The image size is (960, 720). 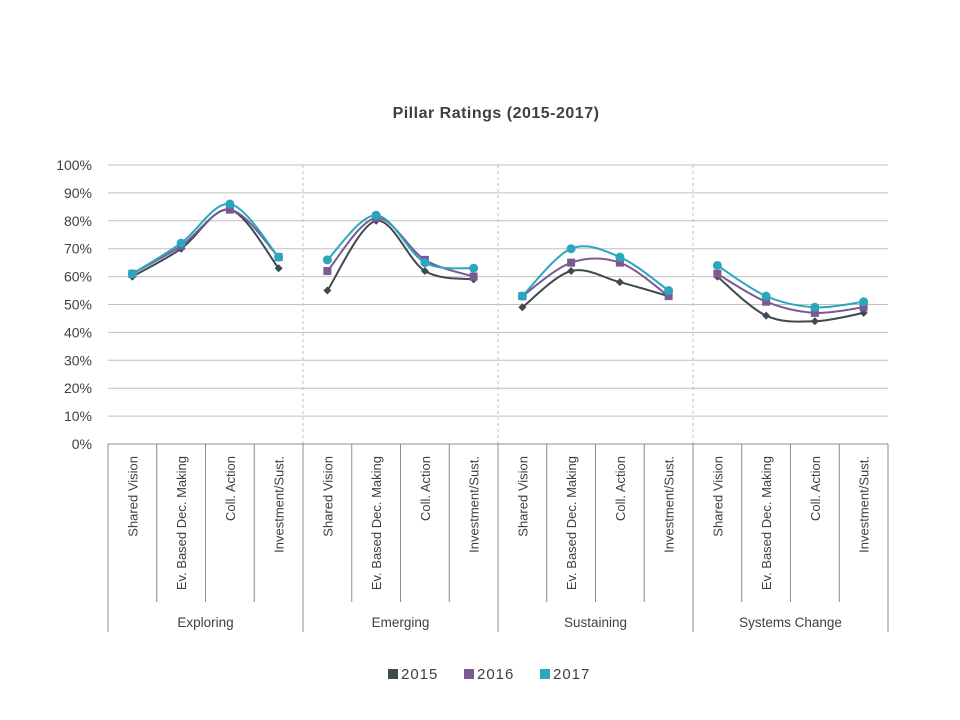 What do you see at coordinates (595, 622) in the screenshot?
I see `group-label: Sustaining` at bounding box center [595, 622].